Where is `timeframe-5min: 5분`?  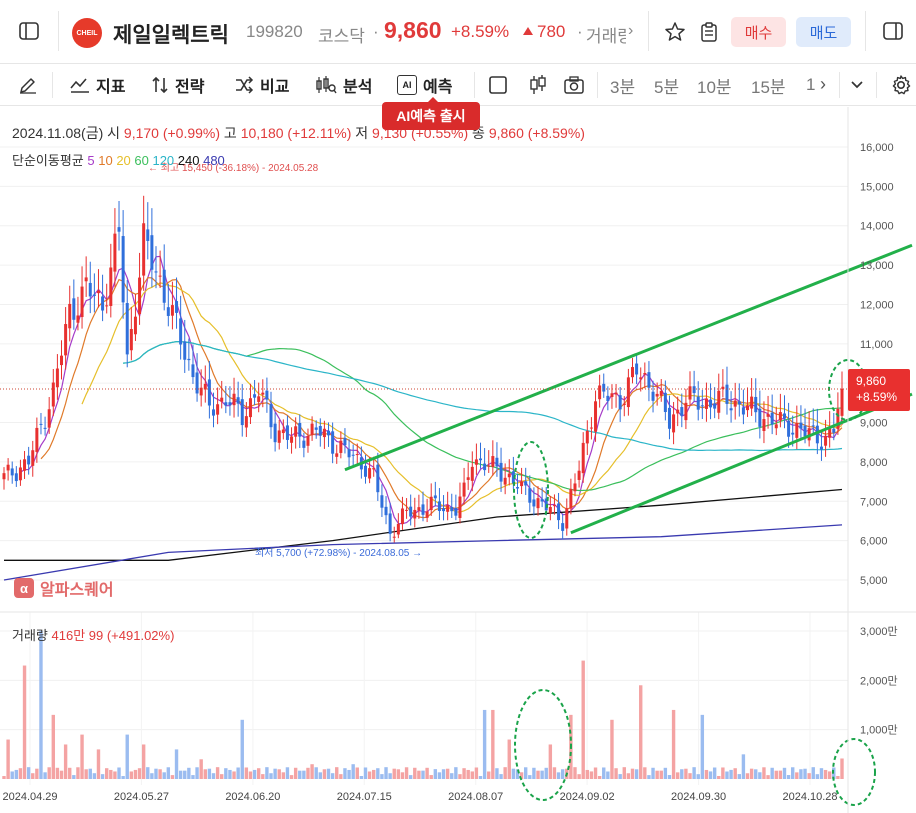
timeframe-5min: 5분 is located at coordinates (667, 87).